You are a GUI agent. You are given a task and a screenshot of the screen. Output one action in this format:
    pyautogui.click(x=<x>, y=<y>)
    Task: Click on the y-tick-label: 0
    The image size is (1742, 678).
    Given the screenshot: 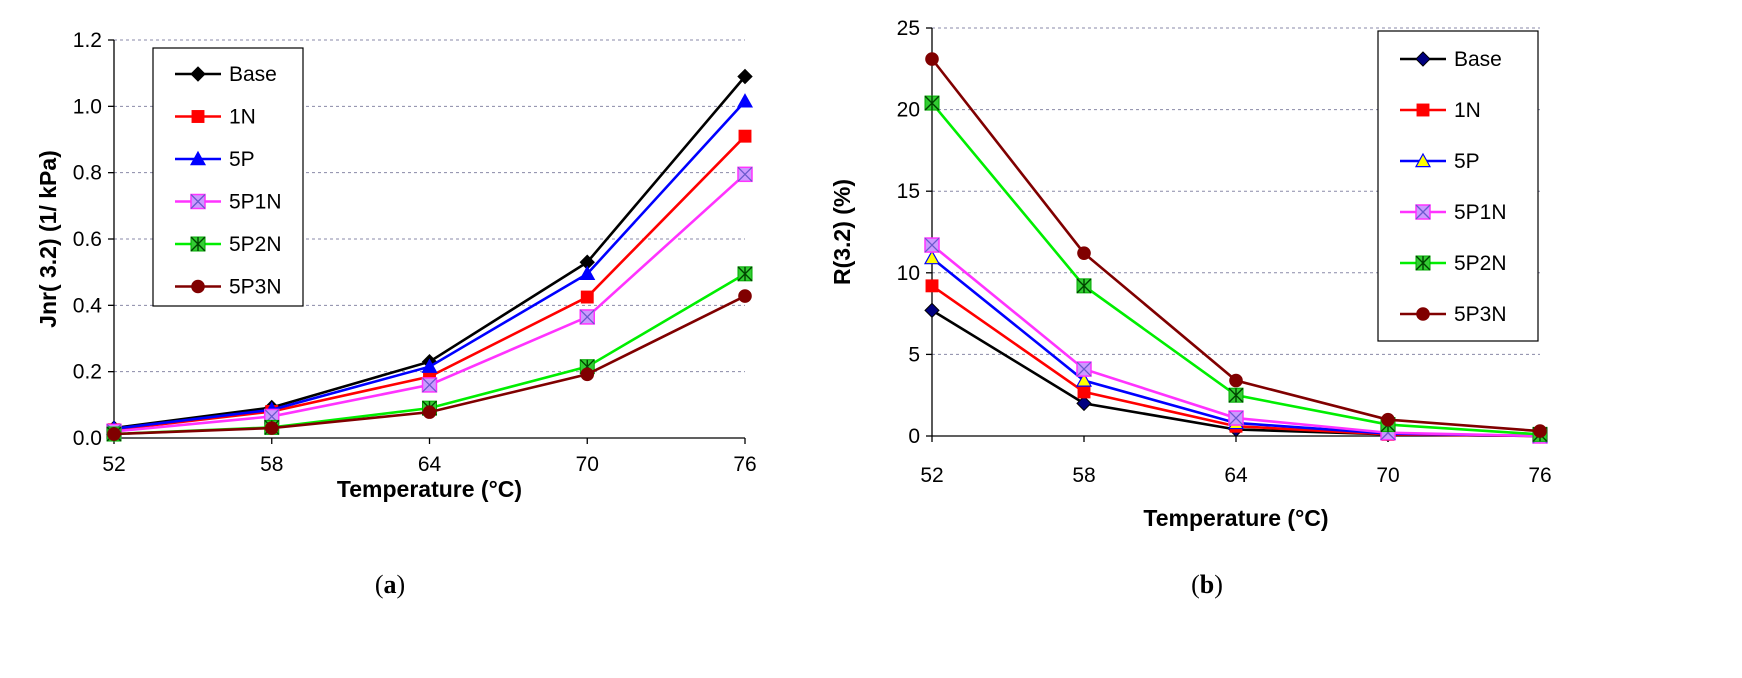 What is the action you would take?
    pyautogui.click(x=914, y=436)
    